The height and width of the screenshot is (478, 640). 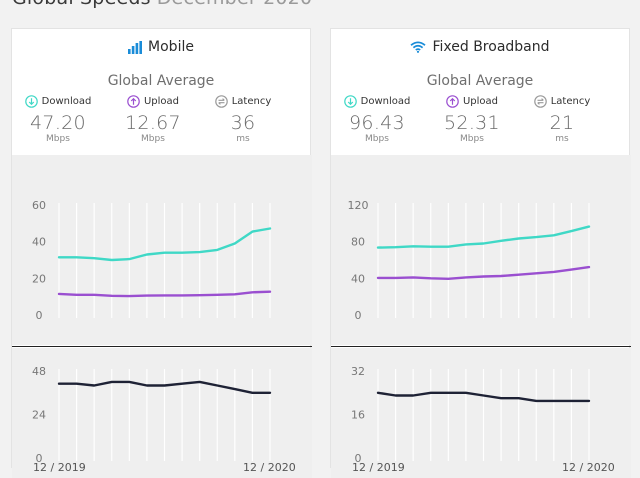 I want to click on mobile-metrics: Download 47.20 Mbps Upload 12.67 Mbps, so click(x=161, y=123).